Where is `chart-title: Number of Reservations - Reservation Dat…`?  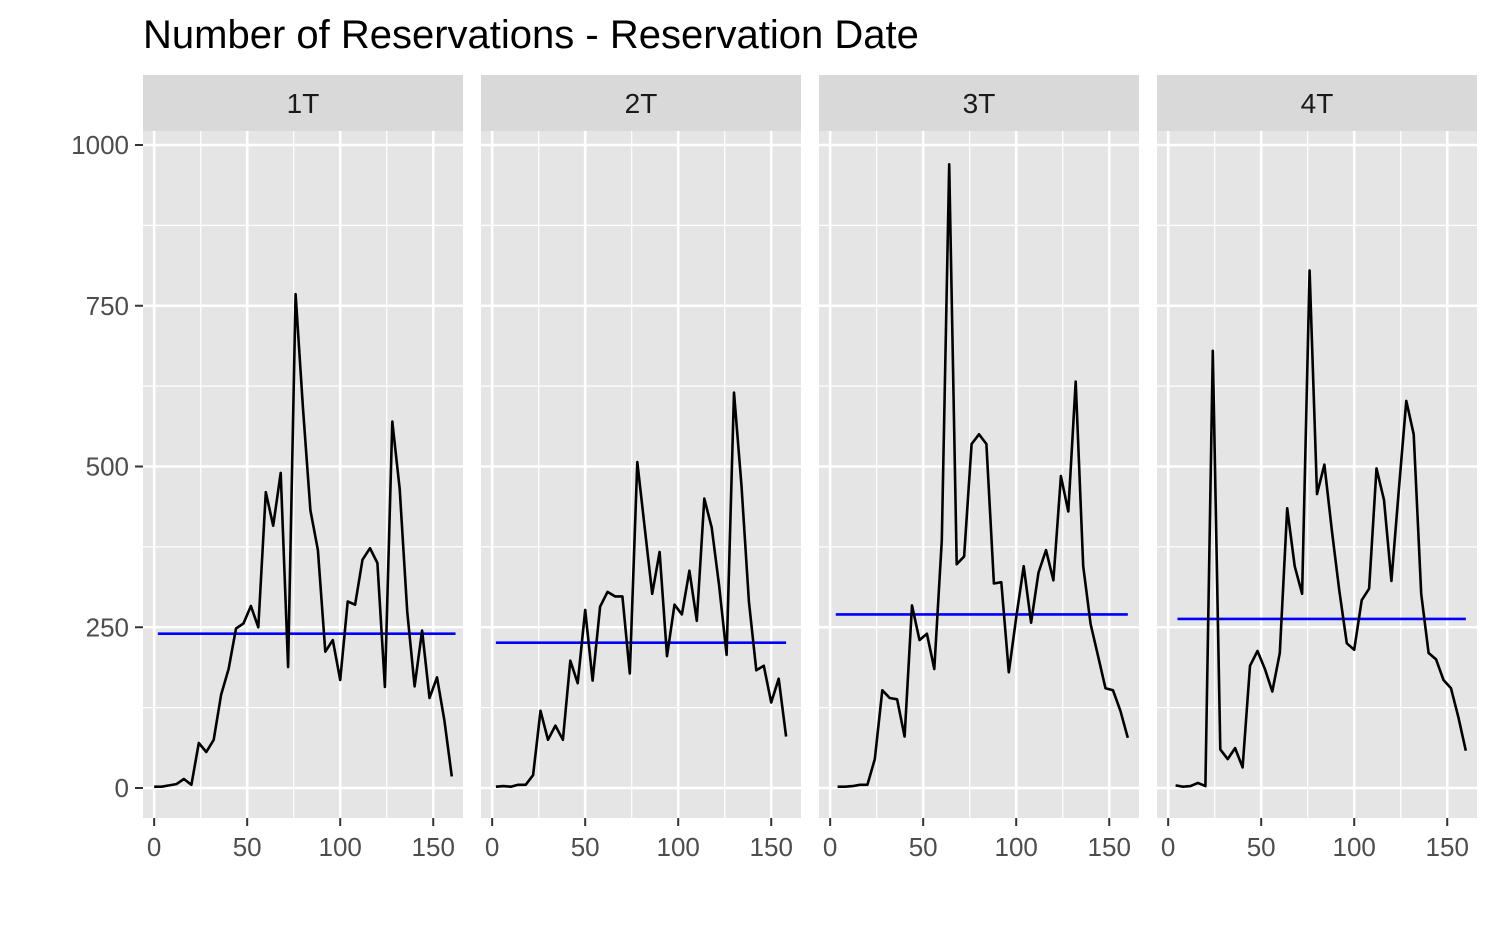 chart-title: Number of Reservations - Reservation Dat… is located at coordinates (531, 35).